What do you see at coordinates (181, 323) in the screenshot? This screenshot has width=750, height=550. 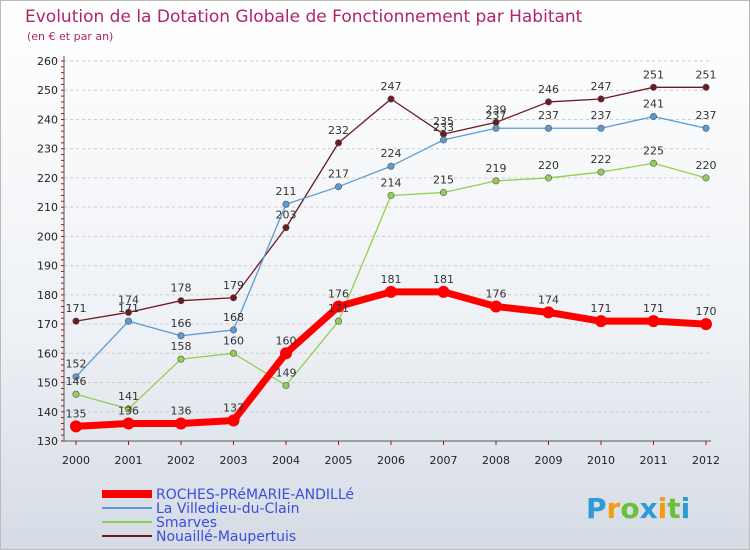 I see `data-label: 166` at bounding box center [181, 323].